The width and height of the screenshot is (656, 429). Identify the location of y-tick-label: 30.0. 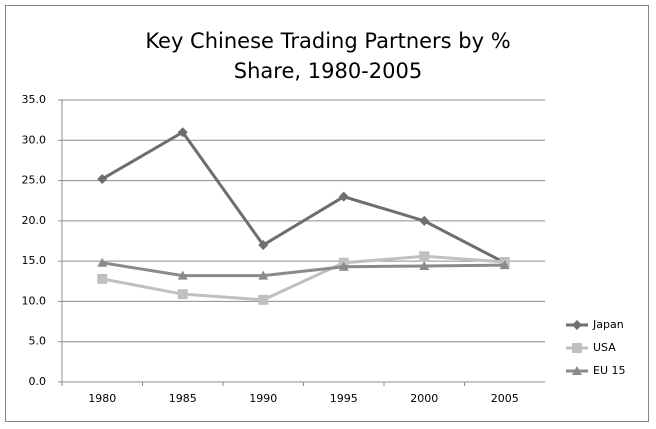
(34, 139).